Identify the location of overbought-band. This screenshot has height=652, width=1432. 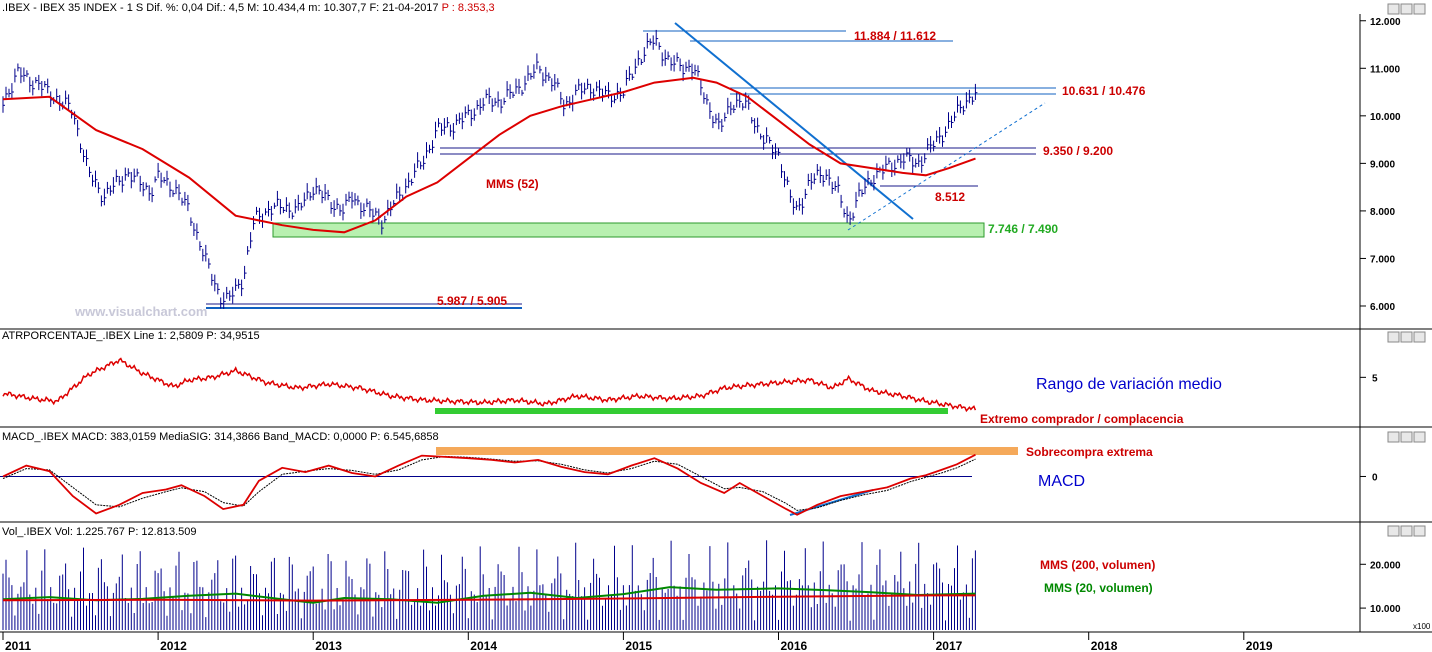
(727, 451).